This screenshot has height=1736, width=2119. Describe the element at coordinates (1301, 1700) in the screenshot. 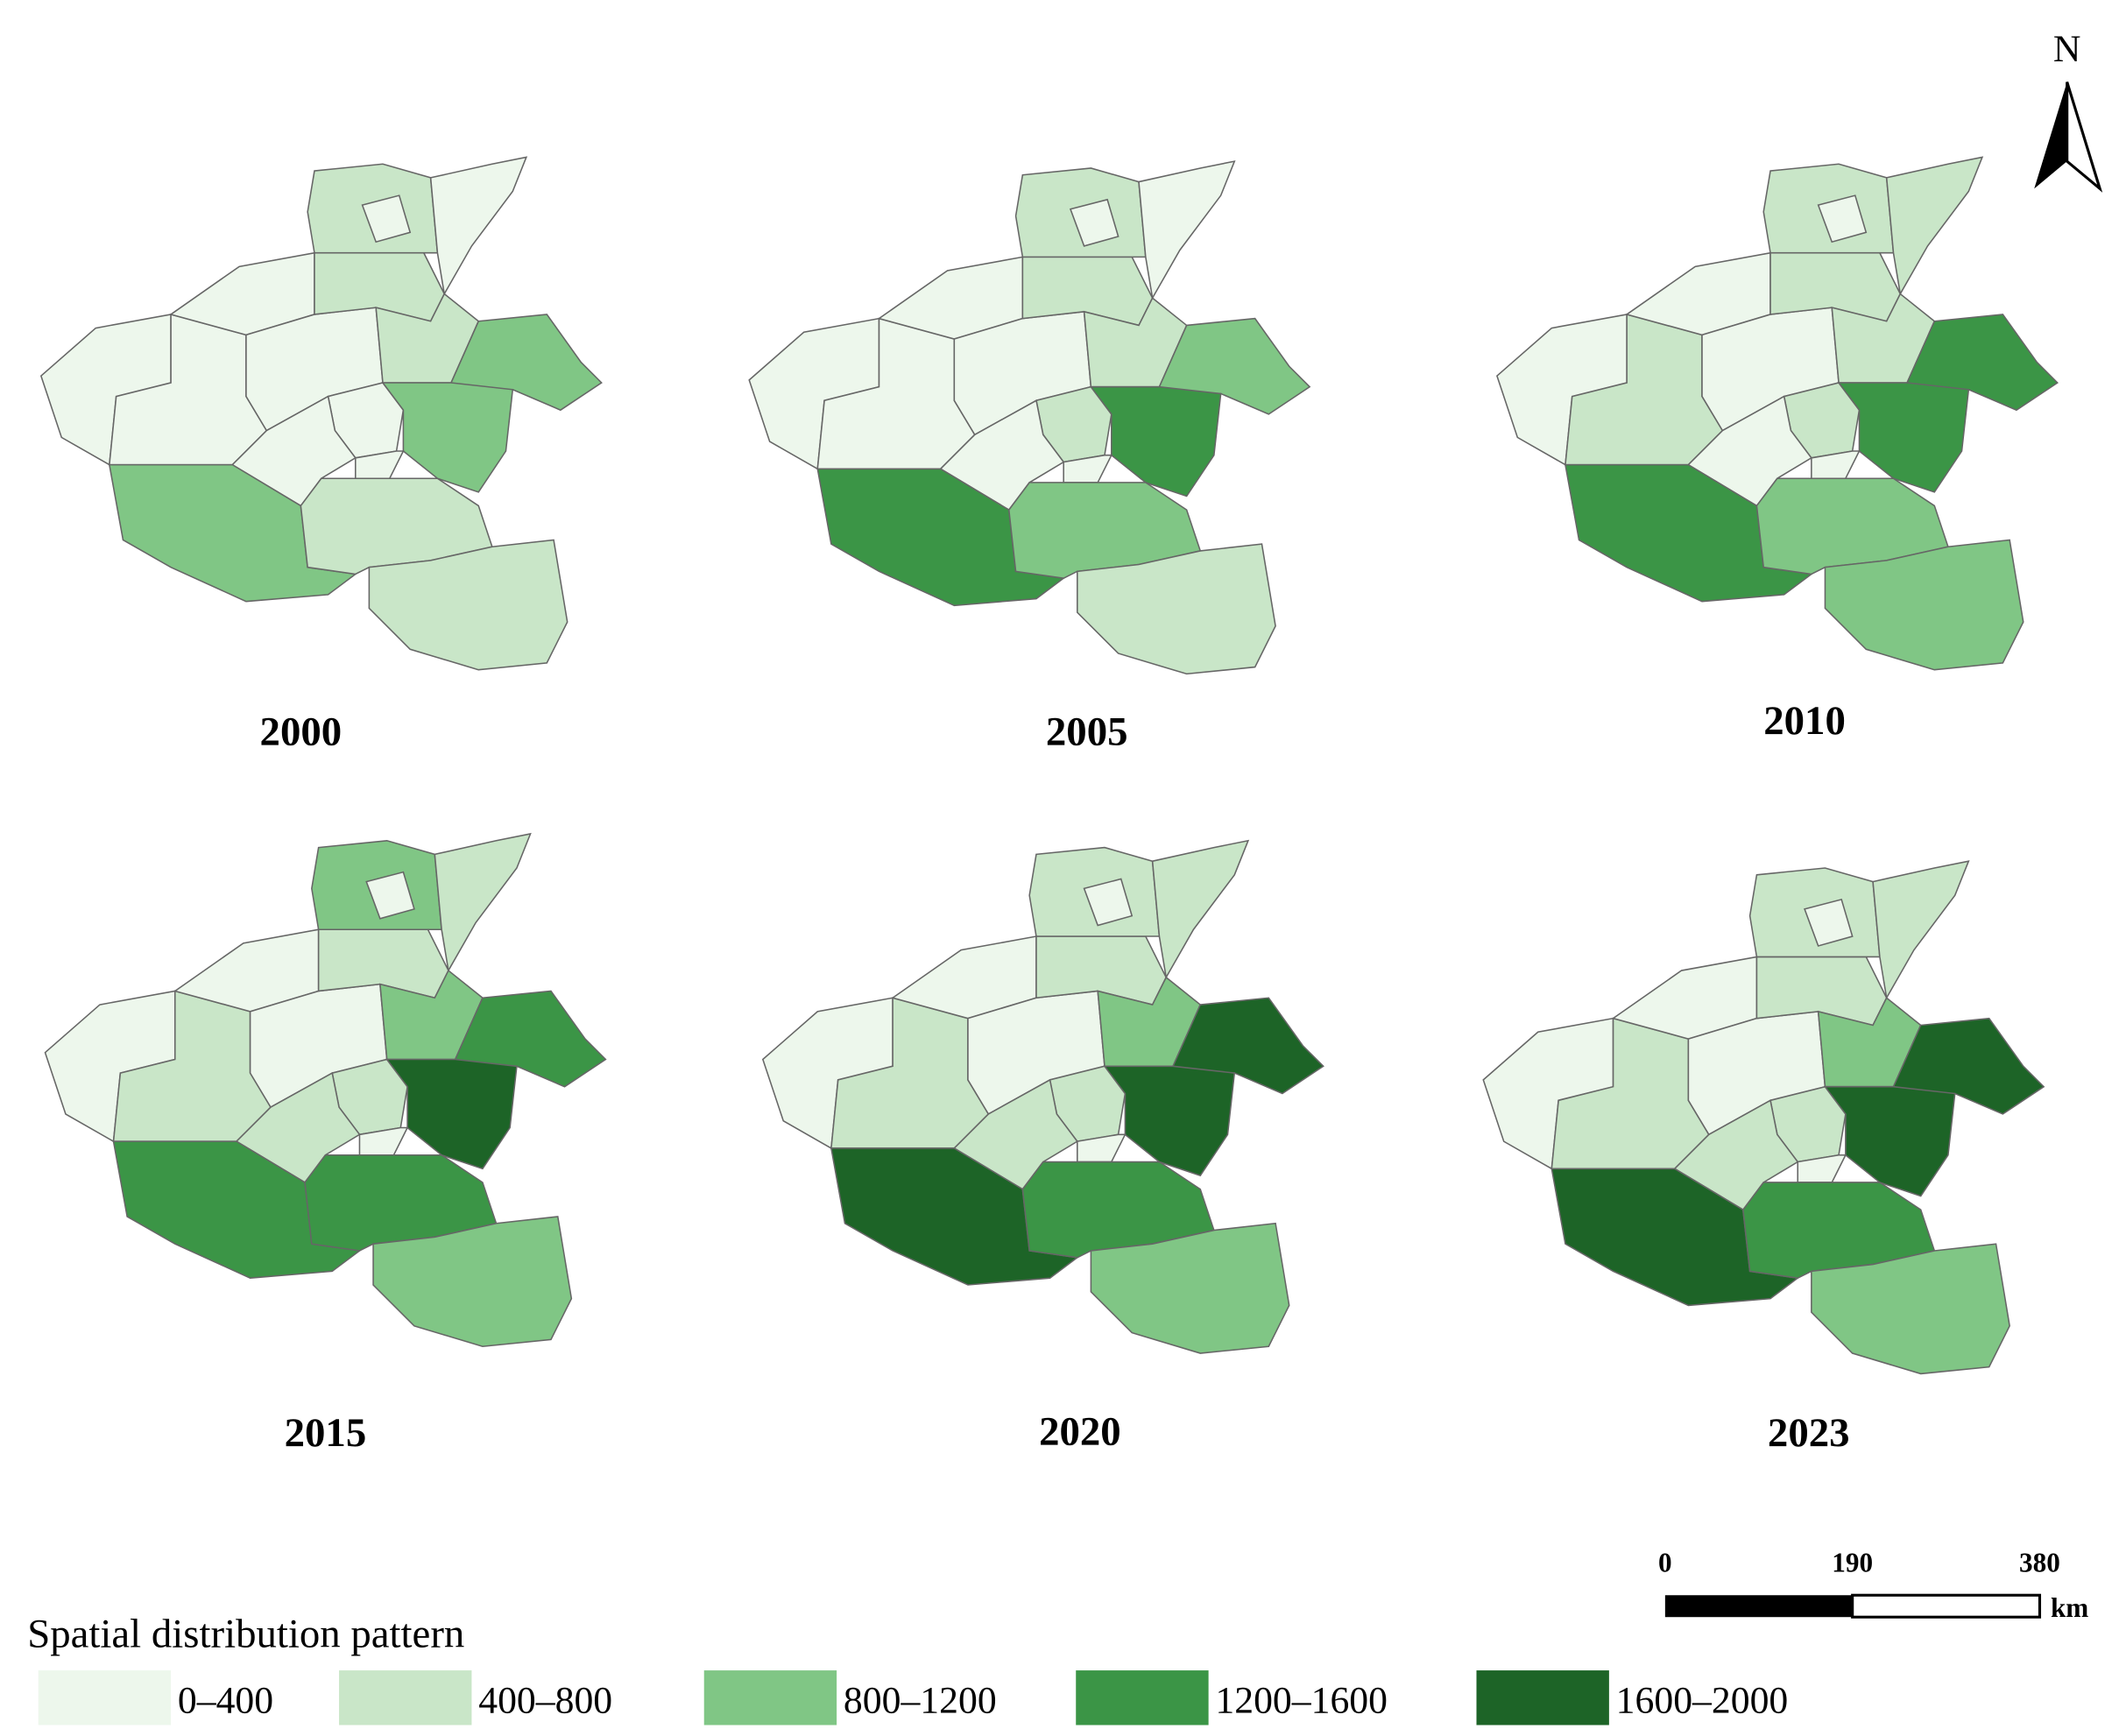

I see `legend-label: 1200–1600` at that location.